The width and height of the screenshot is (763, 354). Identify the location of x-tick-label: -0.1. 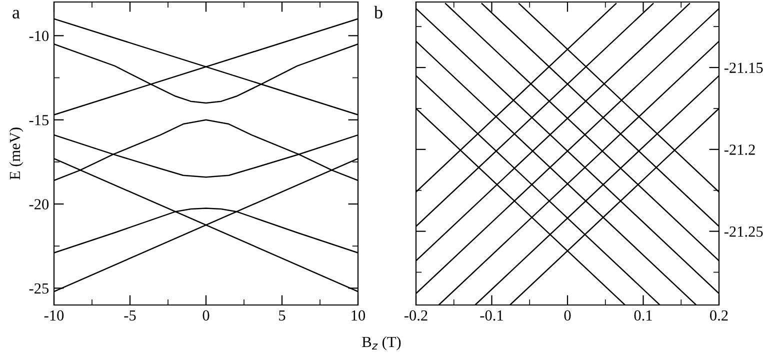
(491, 315).